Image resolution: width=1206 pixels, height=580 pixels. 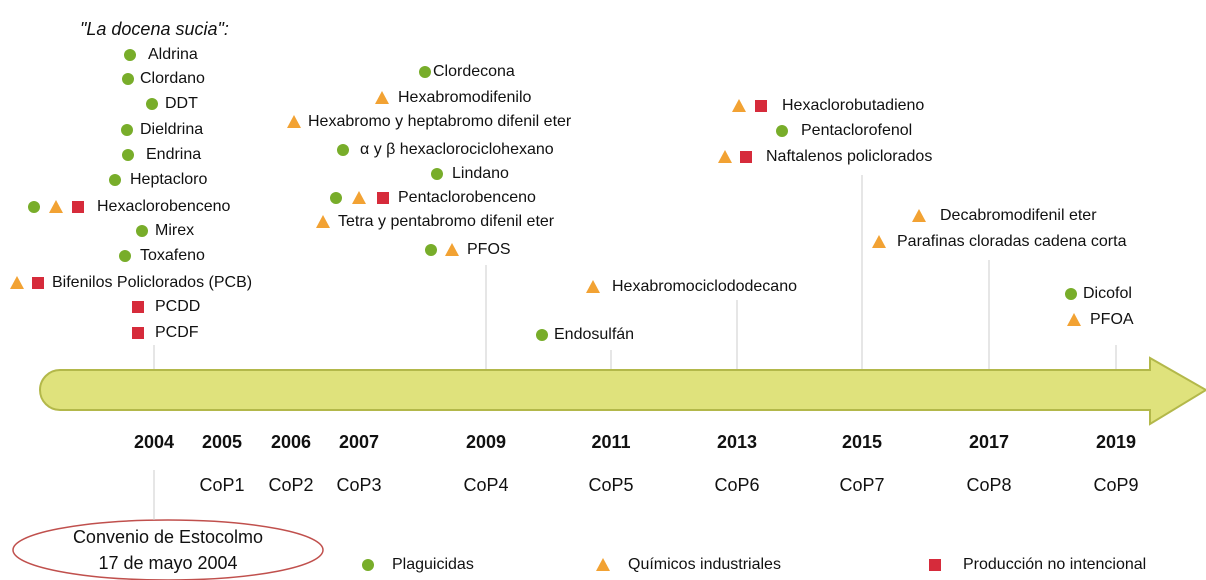 I want to click on substance-label: PFOS, so click(x=489, y=249).